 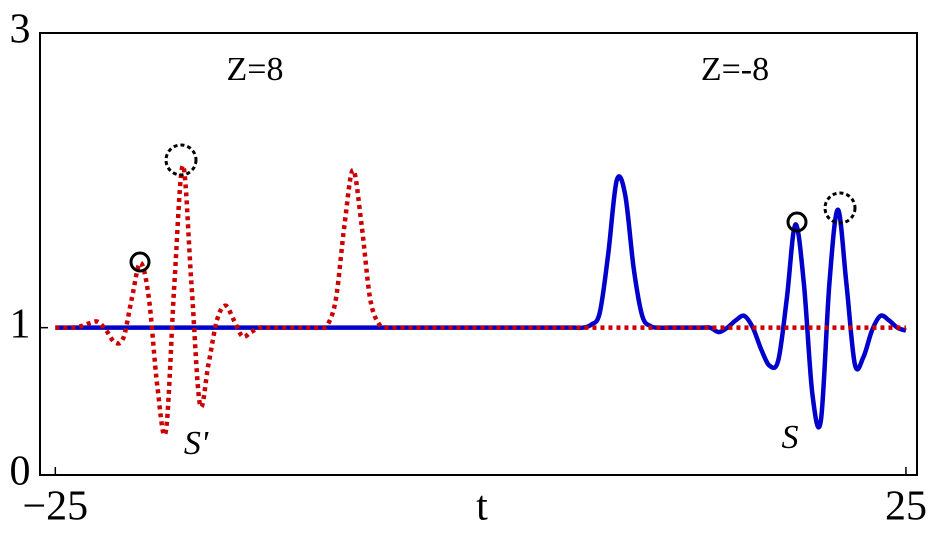 What do you see at coordinates (255, 69) in the screenshot?
I see `annotation: Z=8` at bounding box center [255, 69].